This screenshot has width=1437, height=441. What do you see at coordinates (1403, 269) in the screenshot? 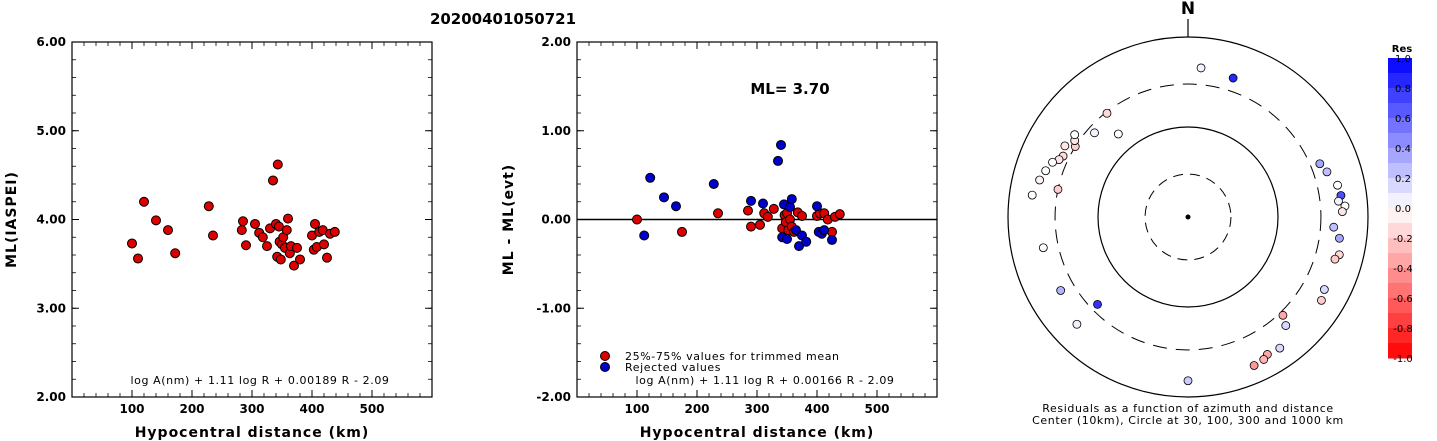
I see `colorbar-tick-label: -0.4` at bounding box center [1403, 269].